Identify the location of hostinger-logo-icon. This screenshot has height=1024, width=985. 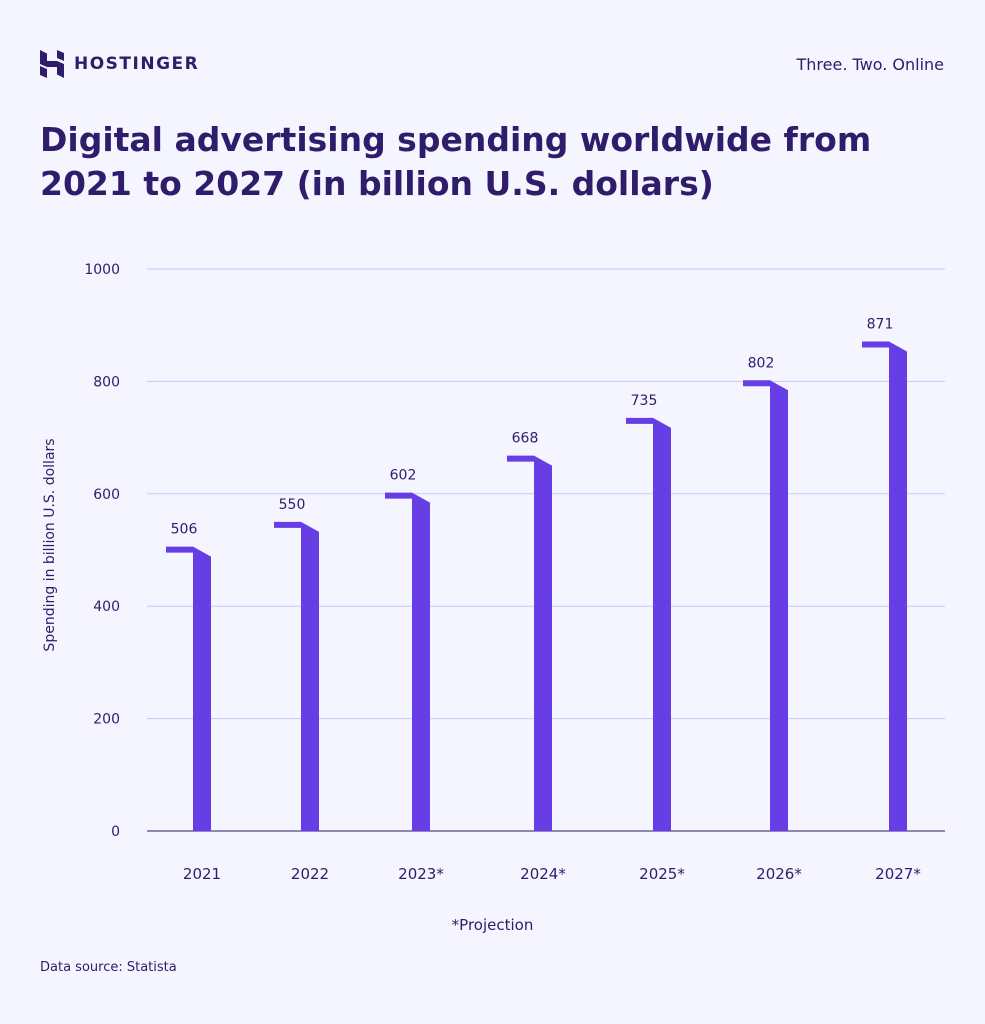
(52, 64).